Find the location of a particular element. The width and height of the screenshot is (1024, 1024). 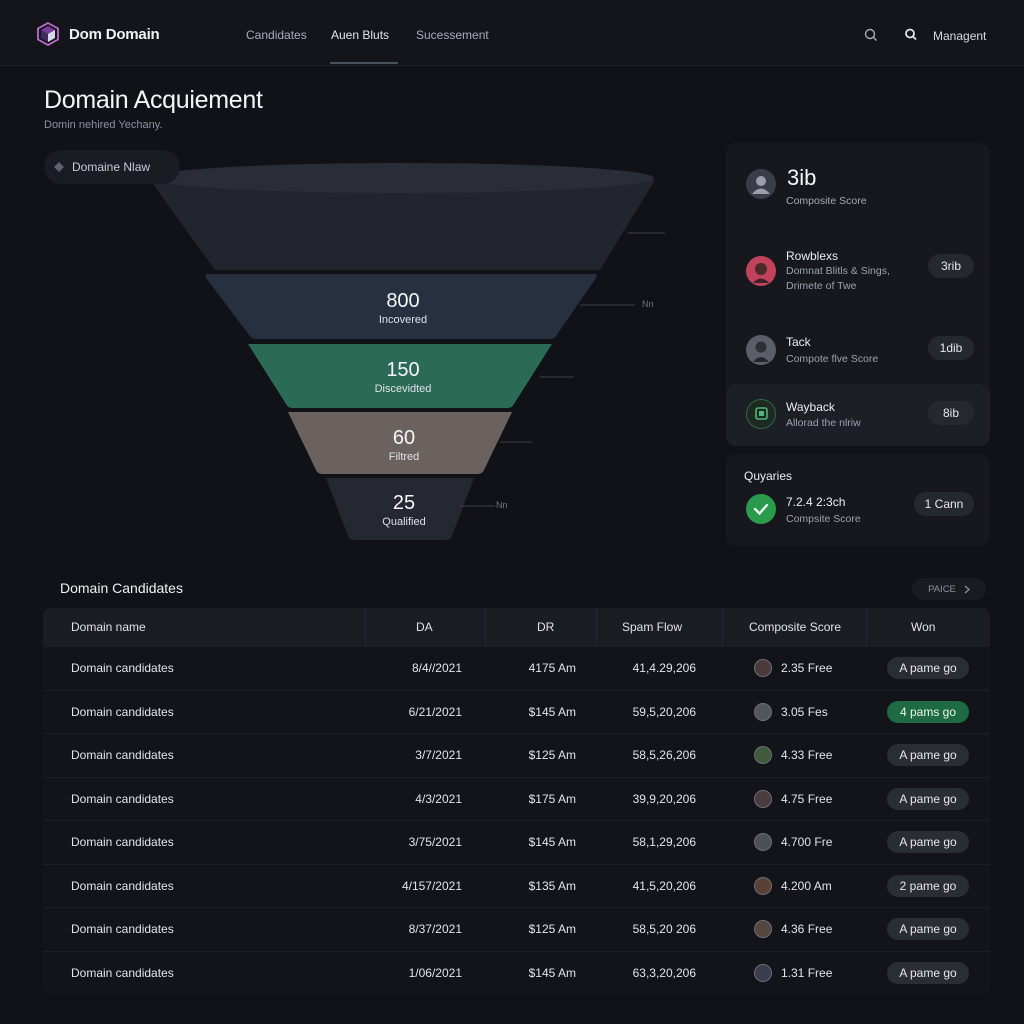

won-status-pill: 2 pame go is located at coordinates (928, 885).